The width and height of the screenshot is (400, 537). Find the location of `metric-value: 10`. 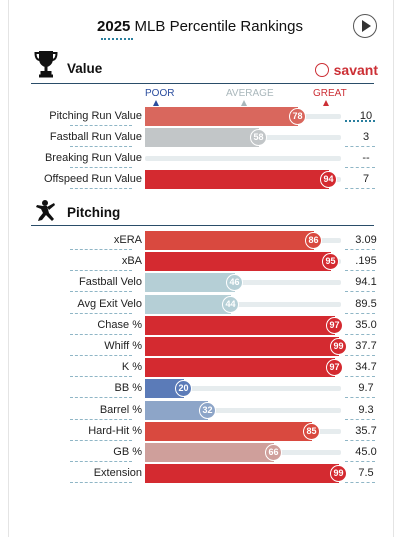

metric-value: 10 is located at coordinates (366, 116).